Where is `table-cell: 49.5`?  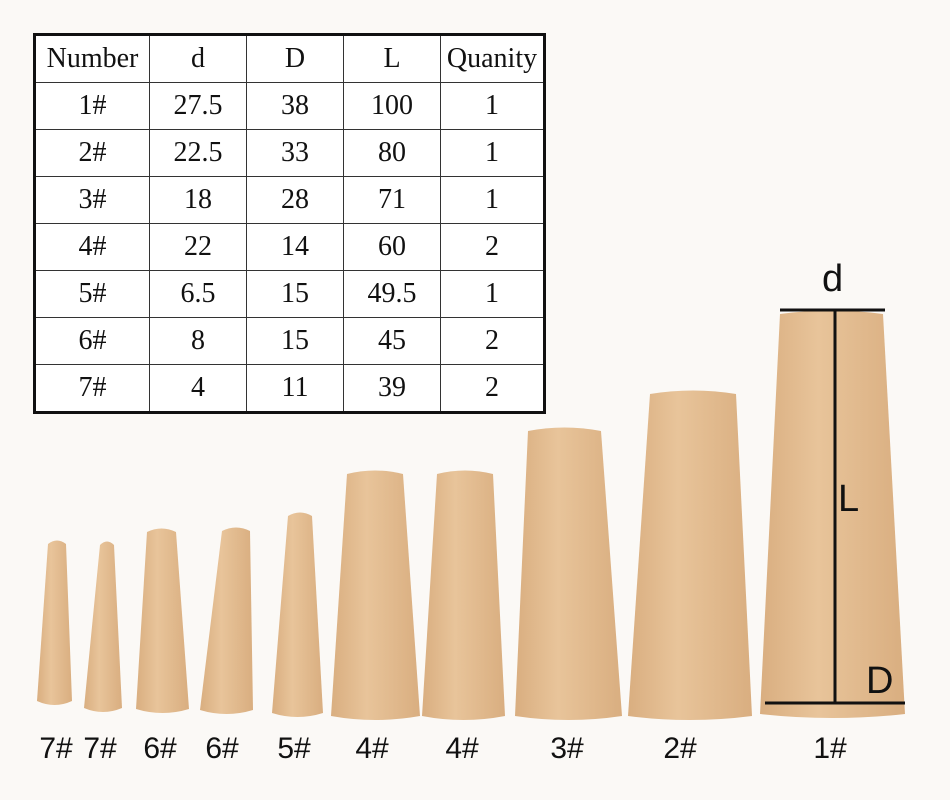
table-cell: 49.5 is located at coordinates (392, 294).